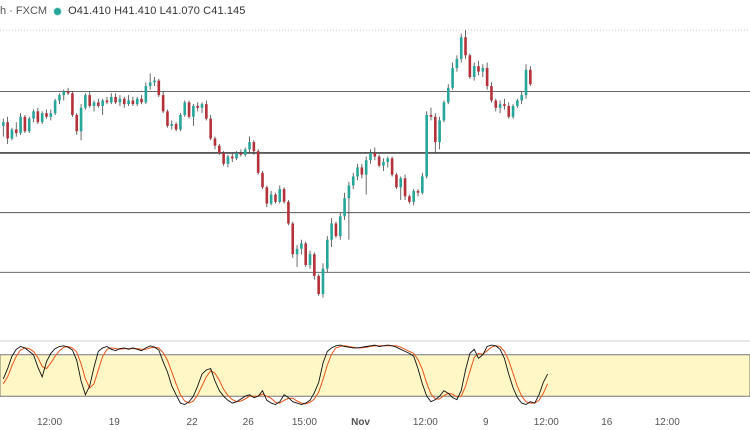  Describe the element at coordinates (486, 422) in the screenshot. I see `x-tick-label: 9` at that location.